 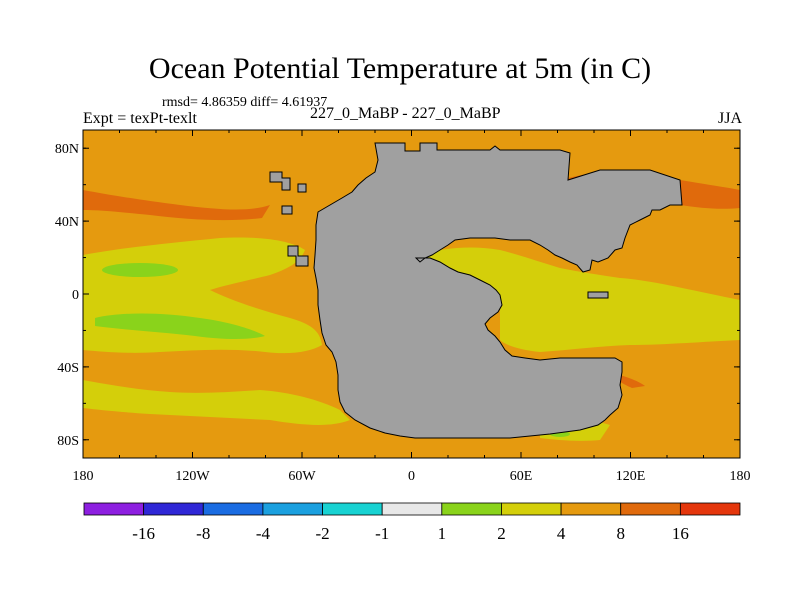 What do you see at coordinates (322, 533) in the screenshot?
I see `colorbar-label: -2` at bounding box center [322, 533].